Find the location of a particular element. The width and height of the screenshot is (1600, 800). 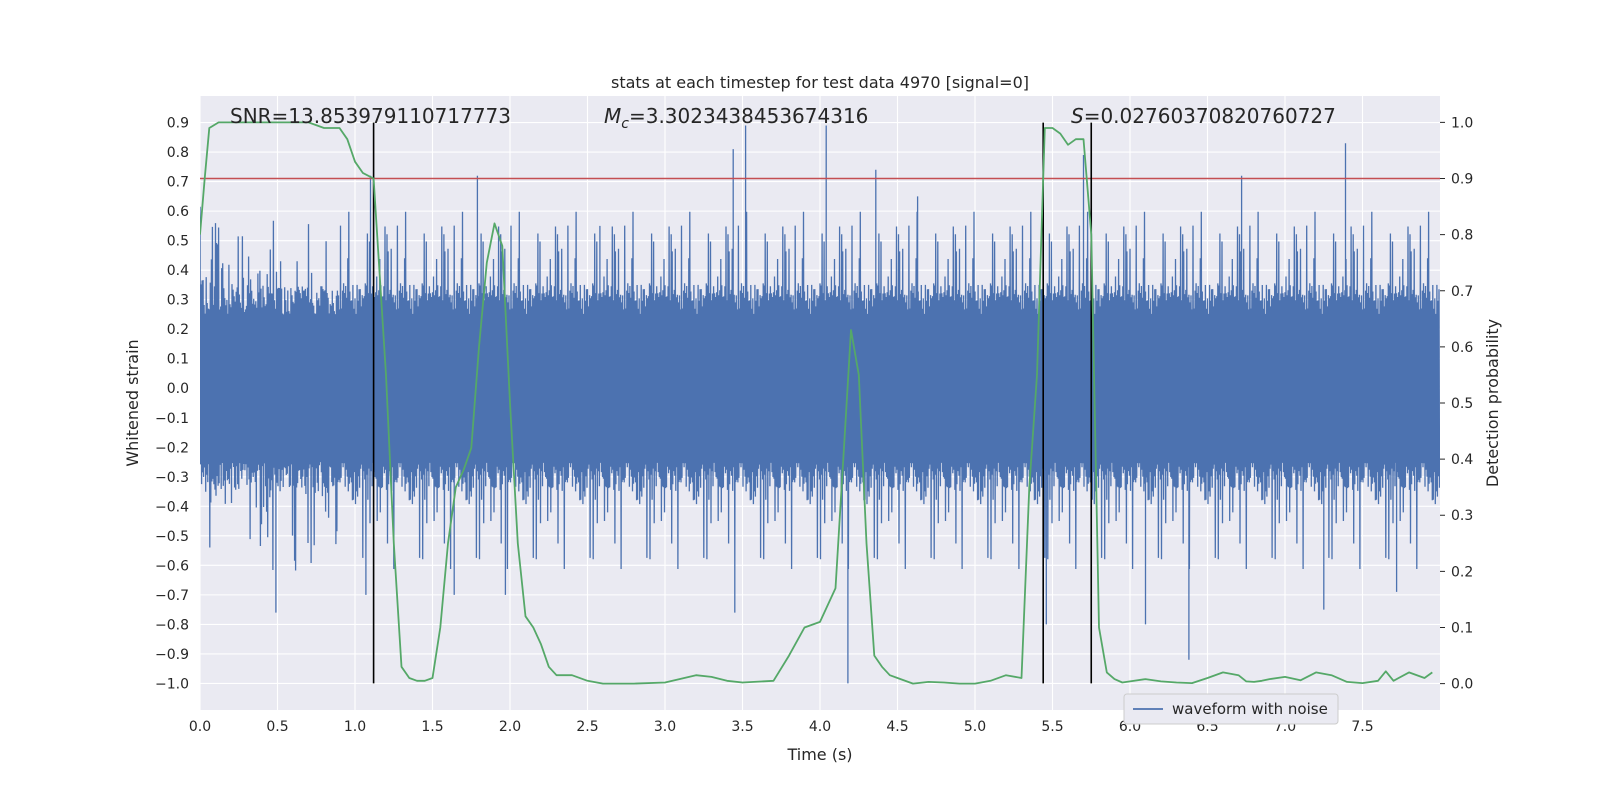

y-tick-label: 0.2 is located at coordinates (178, 330).